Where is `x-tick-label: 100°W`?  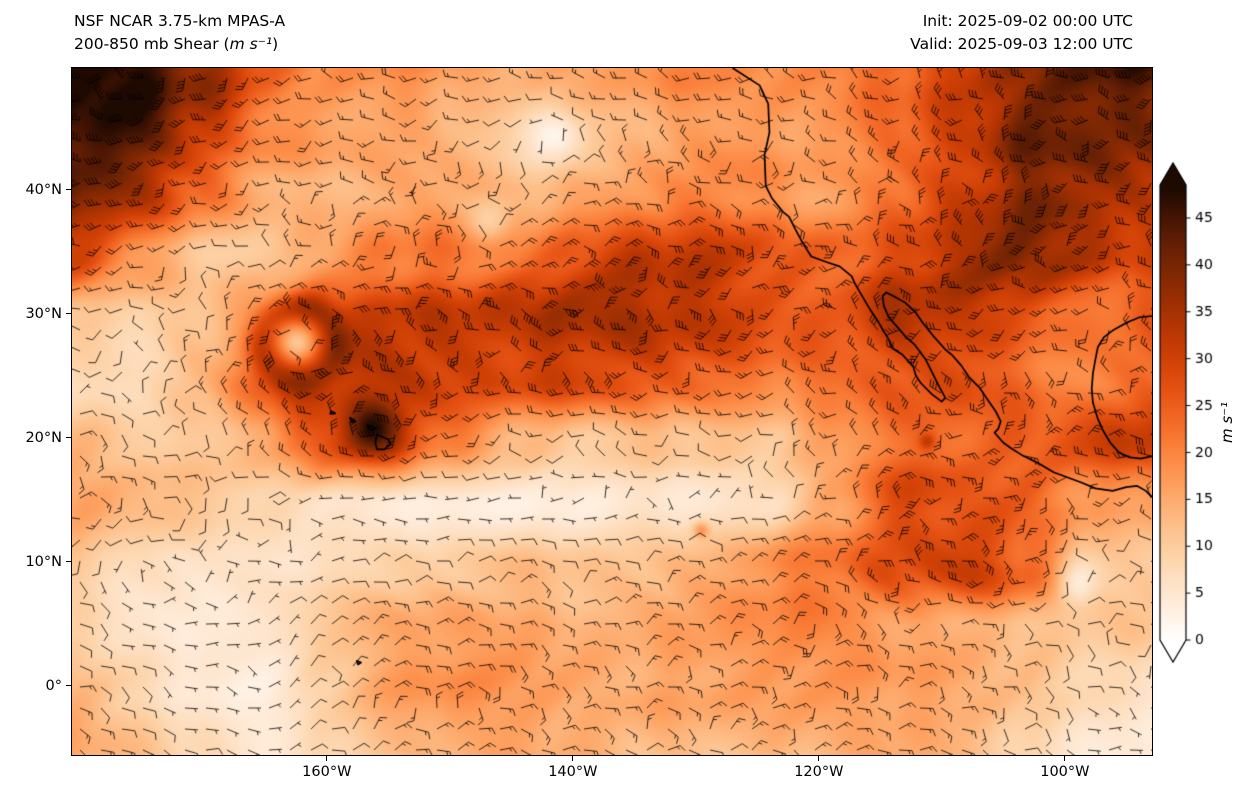
x-tick-label: 100°W is located at coordinates (1065, 772).